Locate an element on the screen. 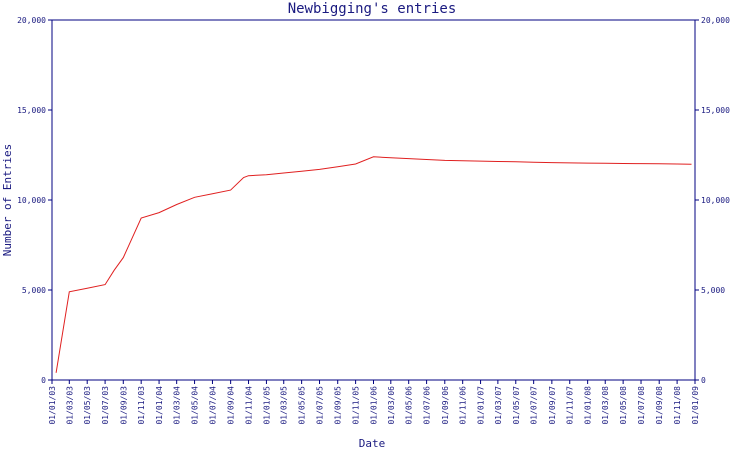 This screenshot has height=450, width=750. x-tick-label: 01/11/06 is located at coordinates (463, 405).